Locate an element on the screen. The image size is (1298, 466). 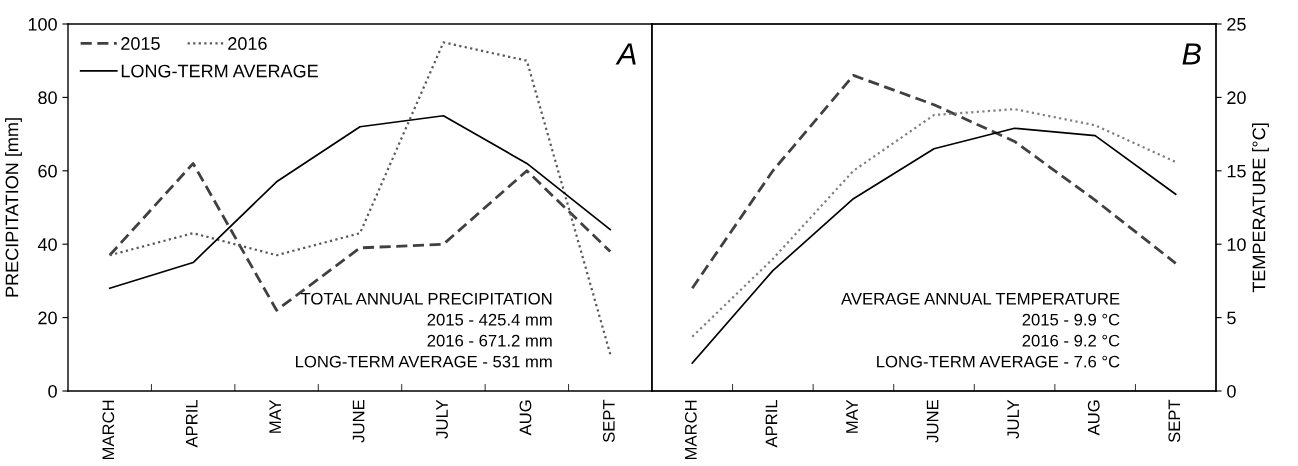
y-tick-label: 40 is located at coordinates (47, 244).